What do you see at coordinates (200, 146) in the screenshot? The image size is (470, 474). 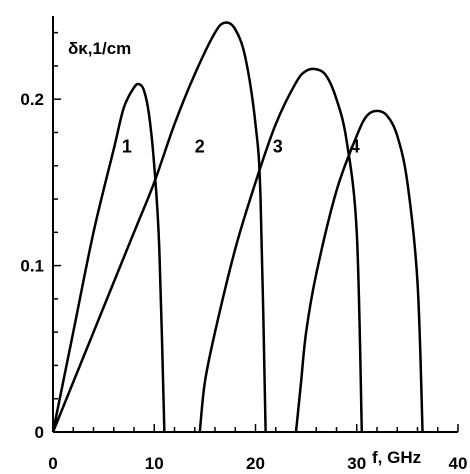 I see `curve-label-2: 2` at bounding box center [200, 146].